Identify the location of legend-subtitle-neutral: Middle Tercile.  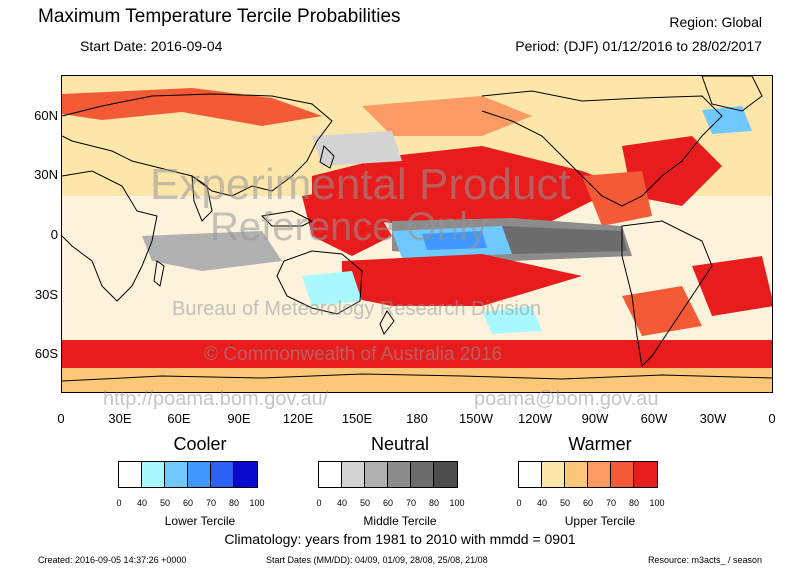
(400, 521).